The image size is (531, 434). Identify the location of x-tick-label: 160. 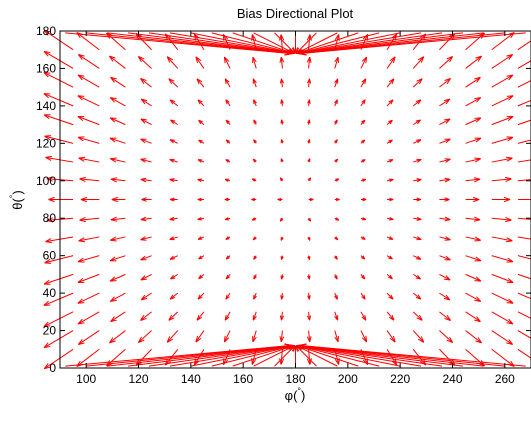
(243, 379).